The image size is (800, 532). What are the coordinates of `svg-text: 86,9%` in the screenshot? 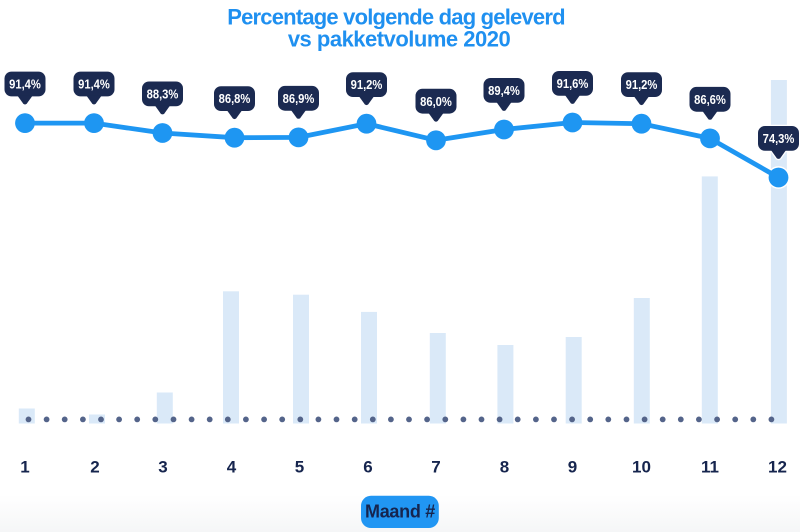 It's located at (299, 99).